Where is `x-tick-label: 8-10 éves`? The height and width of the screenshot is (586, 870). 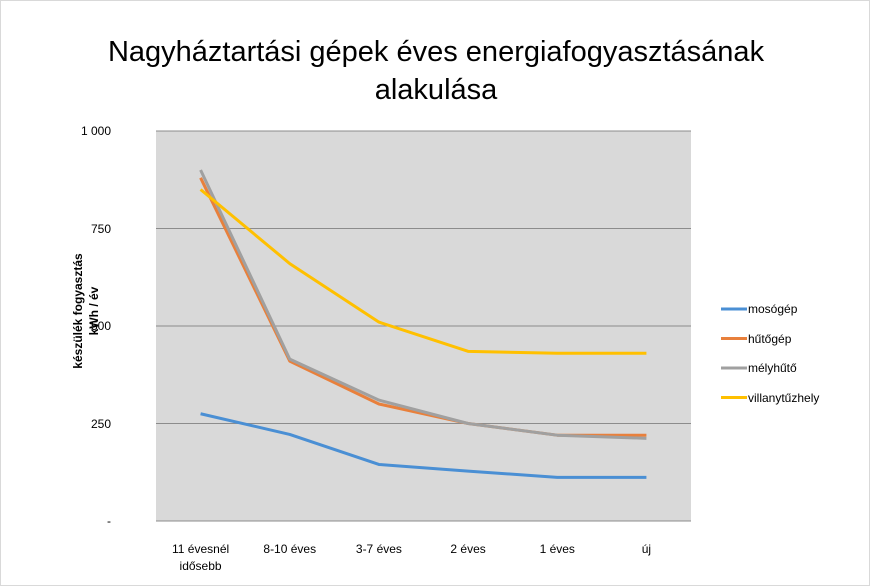 x-tick-label: 8-10 éves is located at coordinates (290, 549).